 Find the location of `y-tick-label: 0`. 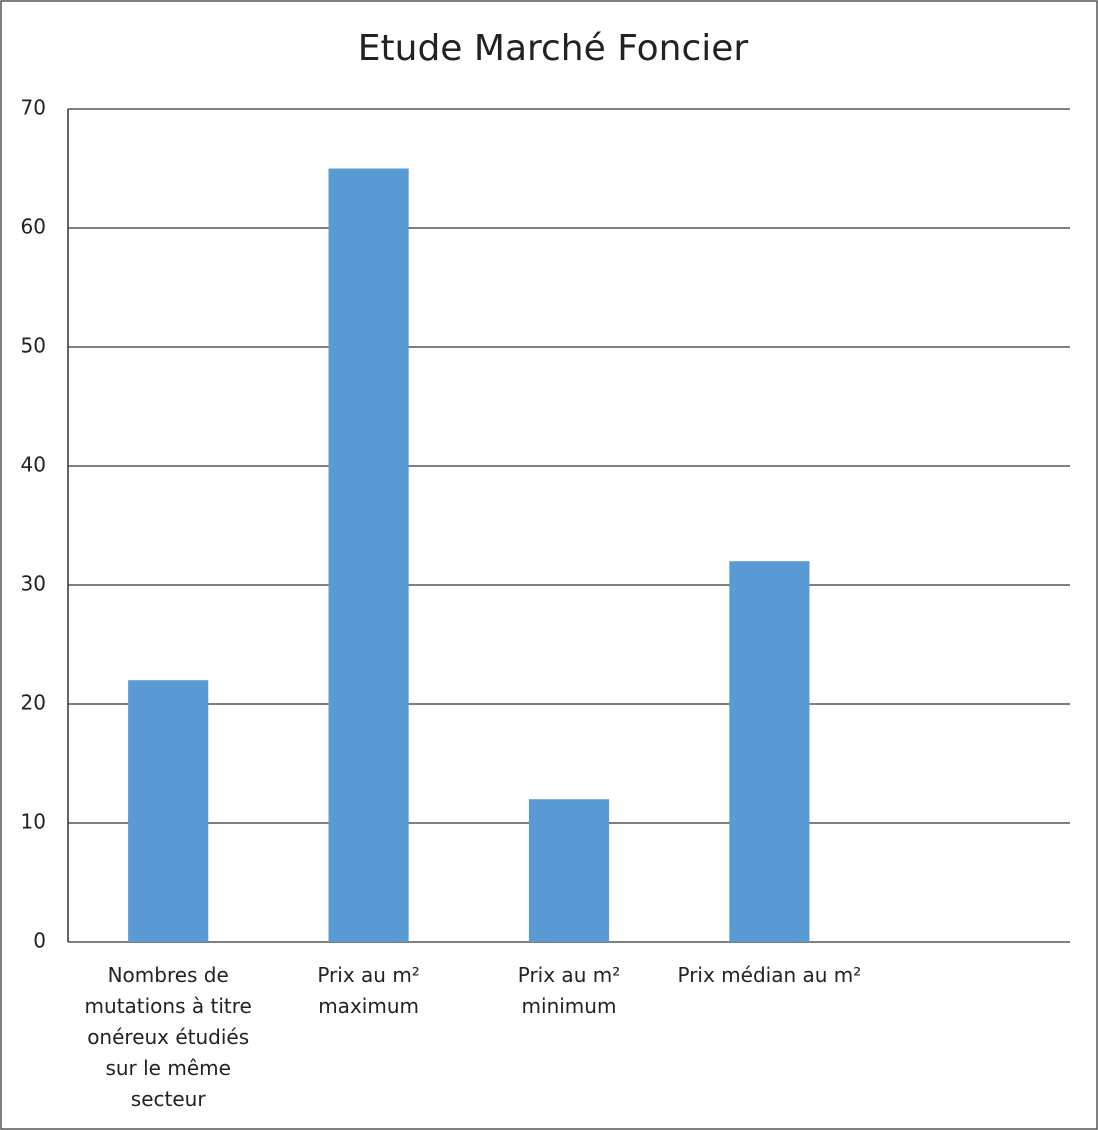

y-tick-label: 0 is located at coordinates (39, 941).